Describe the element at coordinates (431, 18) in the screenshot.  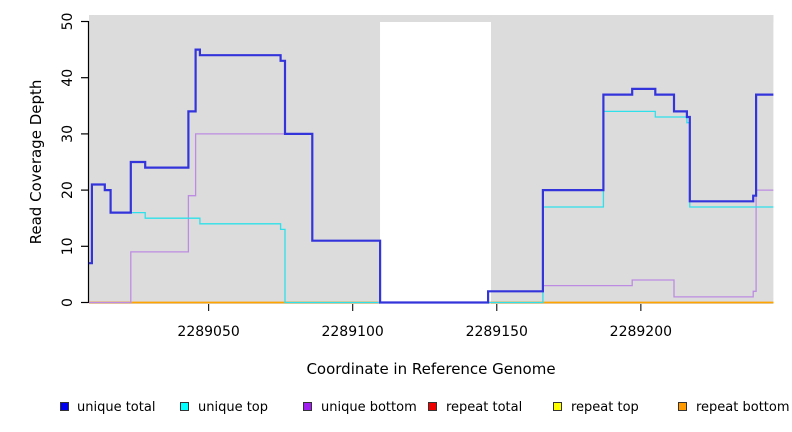
I see `band-top-strip` at that location.